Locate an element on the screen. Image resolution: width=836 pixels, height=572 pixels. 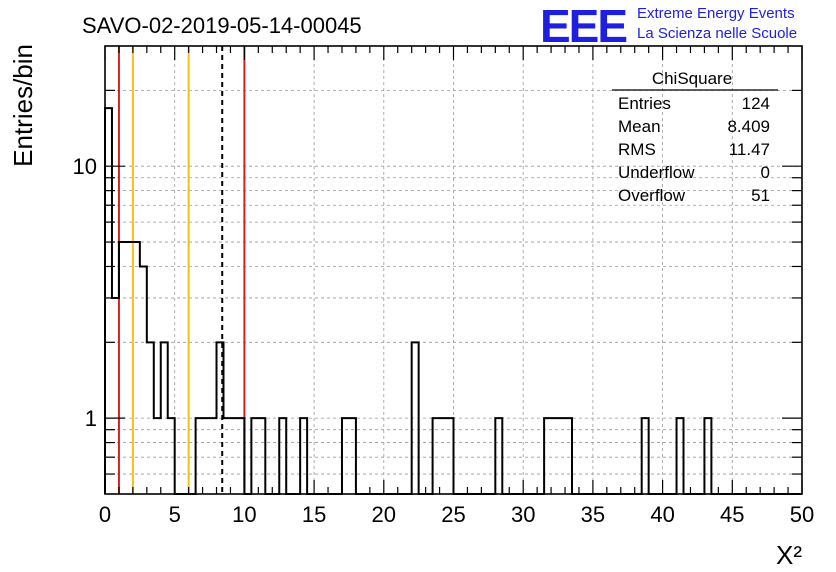
x-tick-label: 45 is located at coordinates (732, 514).